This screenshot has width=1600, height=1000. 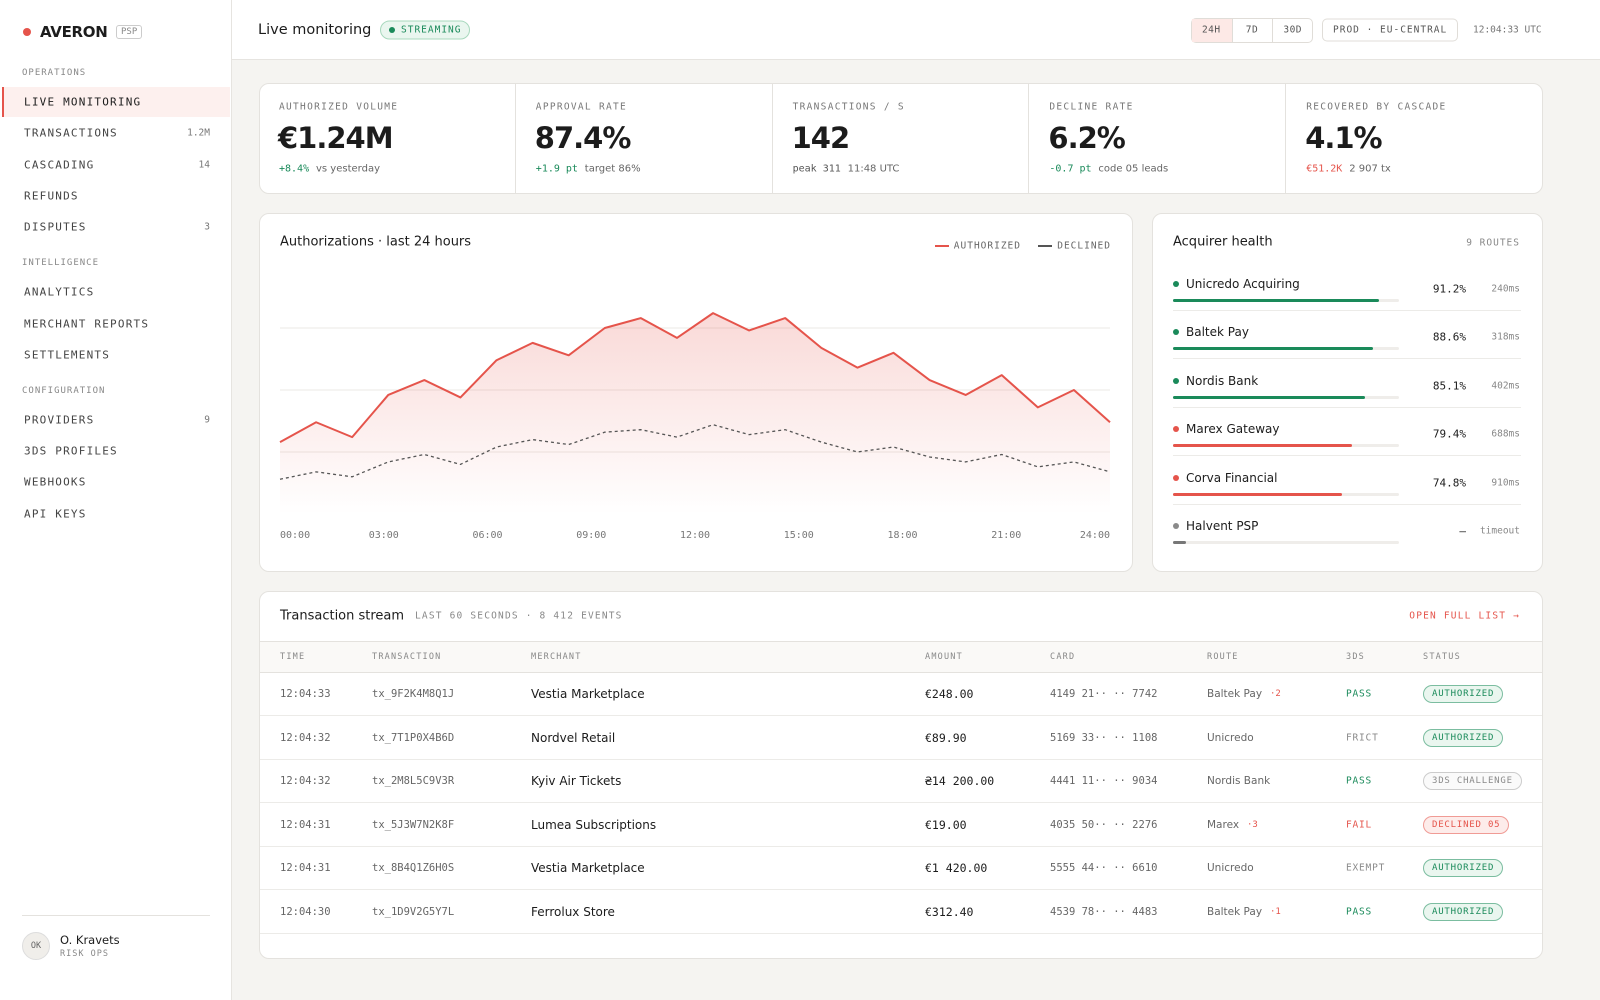 What do you see at coordinates (425, 30) in the screenshot?
I see `stream-badge: STREAMING` at bounding box center [425, 30].